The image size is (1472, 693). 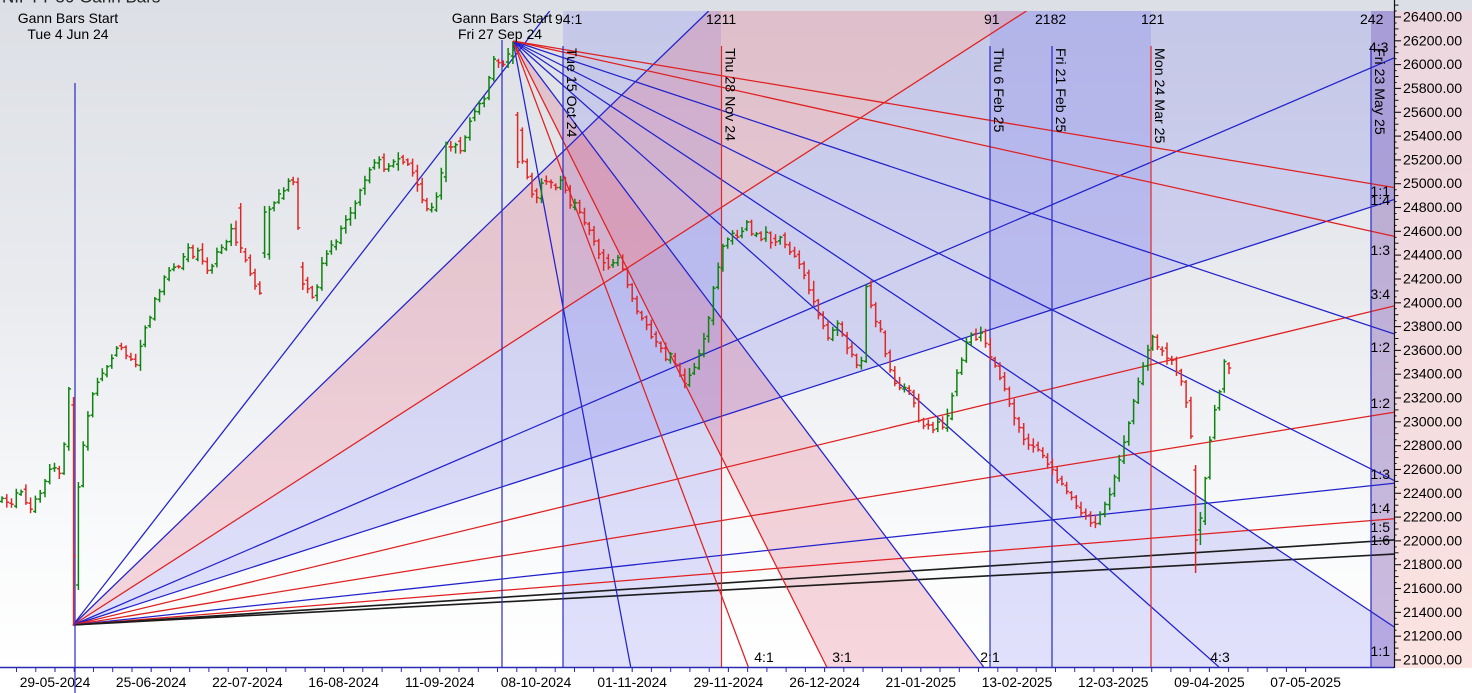 I want to click on svg-text: 94:1, so click(x=568, y=19).